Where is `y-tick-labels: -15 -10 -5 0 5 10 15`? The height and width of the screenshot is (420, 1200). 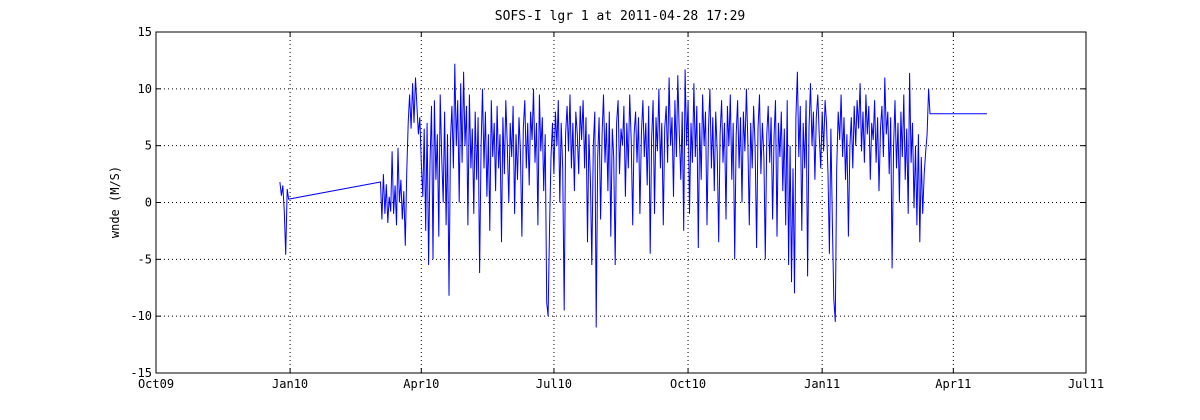 y-tick-labels: -15 -10 -5 0 5 10 15 is located at coordinates (141, 202).